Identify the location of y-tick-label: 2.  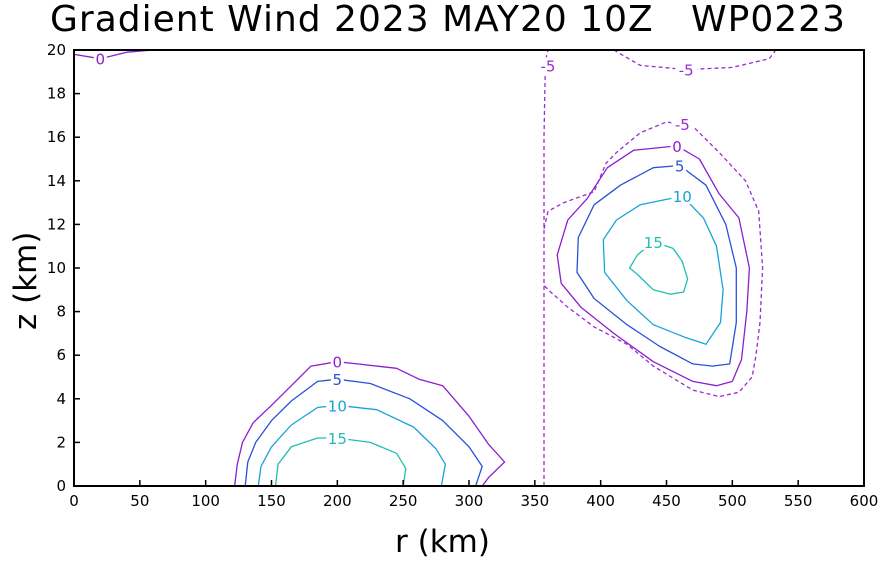
(61, 442).